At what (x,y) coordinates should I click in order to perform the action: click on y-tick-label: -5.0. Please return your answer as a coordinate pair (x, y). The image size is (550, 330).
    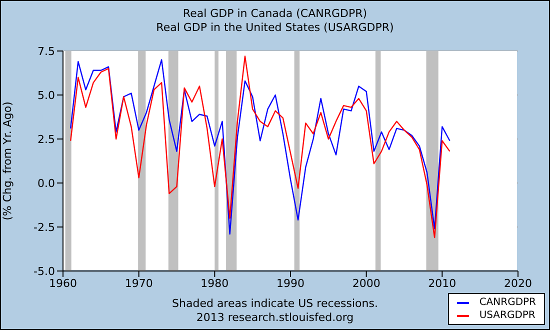
    Looking at the image, I should click on (44, 271).